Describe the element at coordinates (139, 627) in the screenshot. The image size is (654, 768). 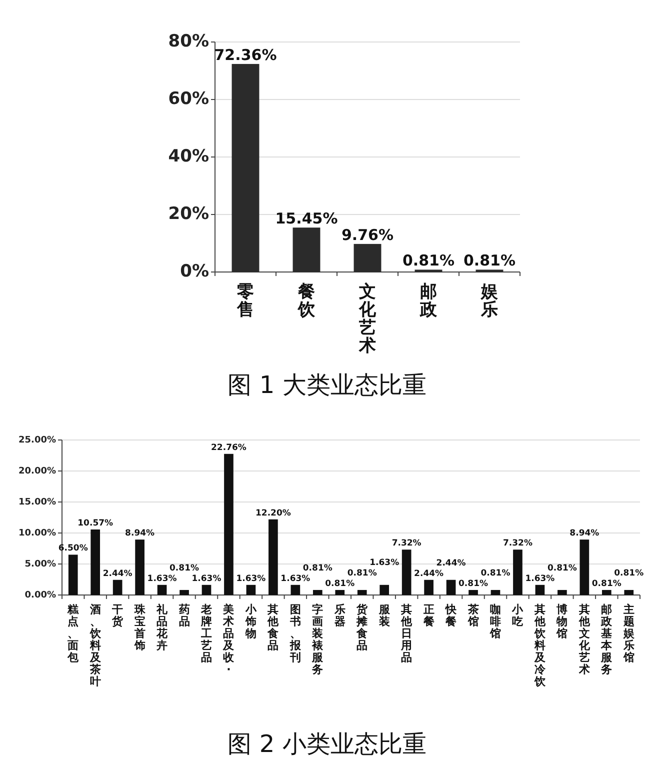
I see `x-tick-label: 珠宝首饰` at that location.